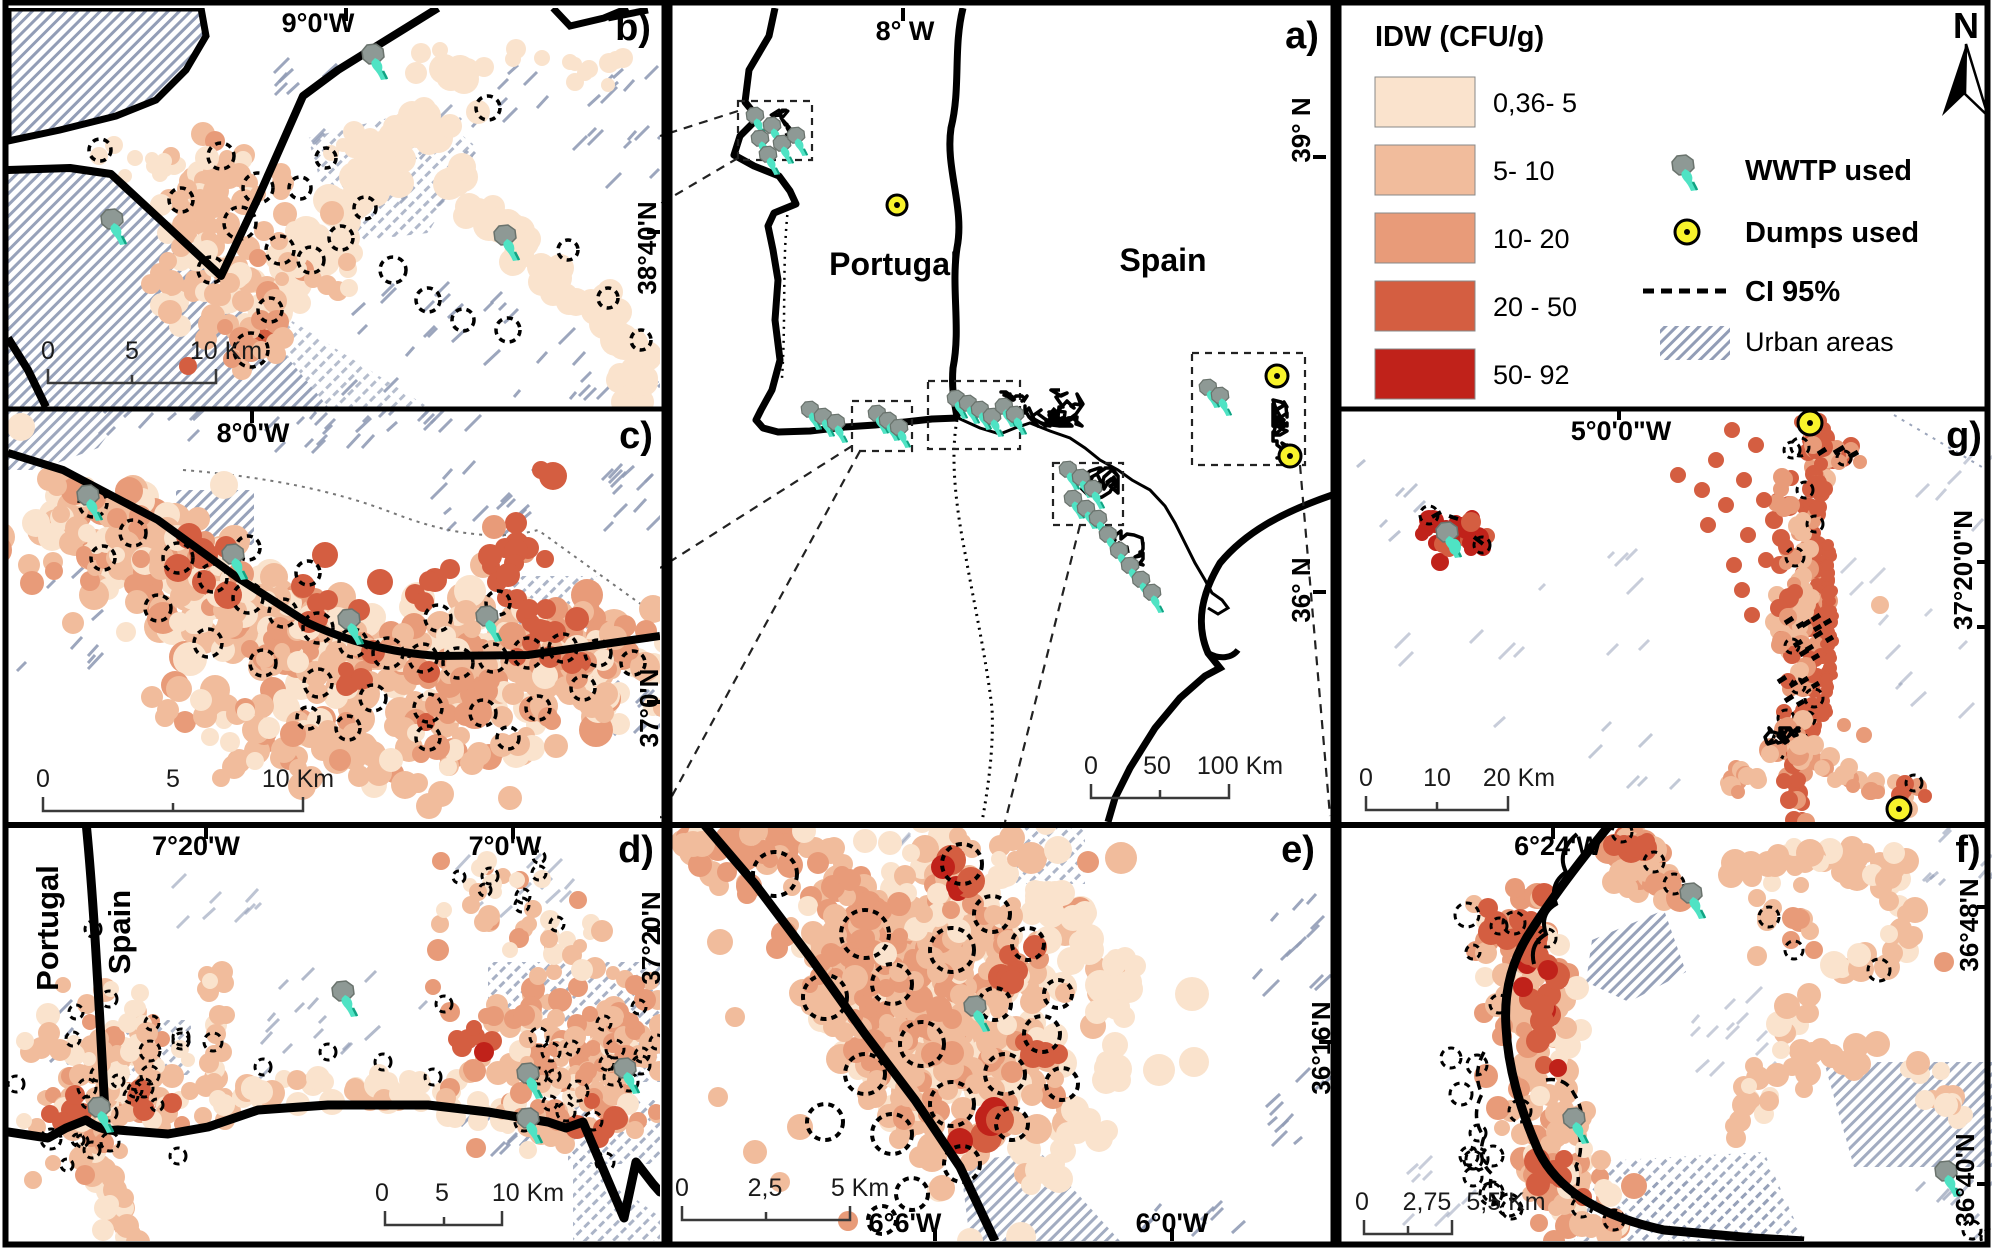  What do you see at coordinates (1965, 1179) in the screenshot?
I see `svg-text: 36°40'N` at bounding box center [1965, 1179].